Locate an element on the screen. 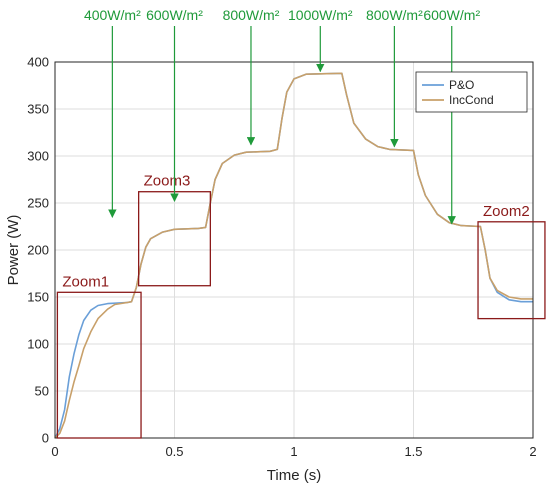  y-tick-label: 350 is located at coordinates (38, 109).